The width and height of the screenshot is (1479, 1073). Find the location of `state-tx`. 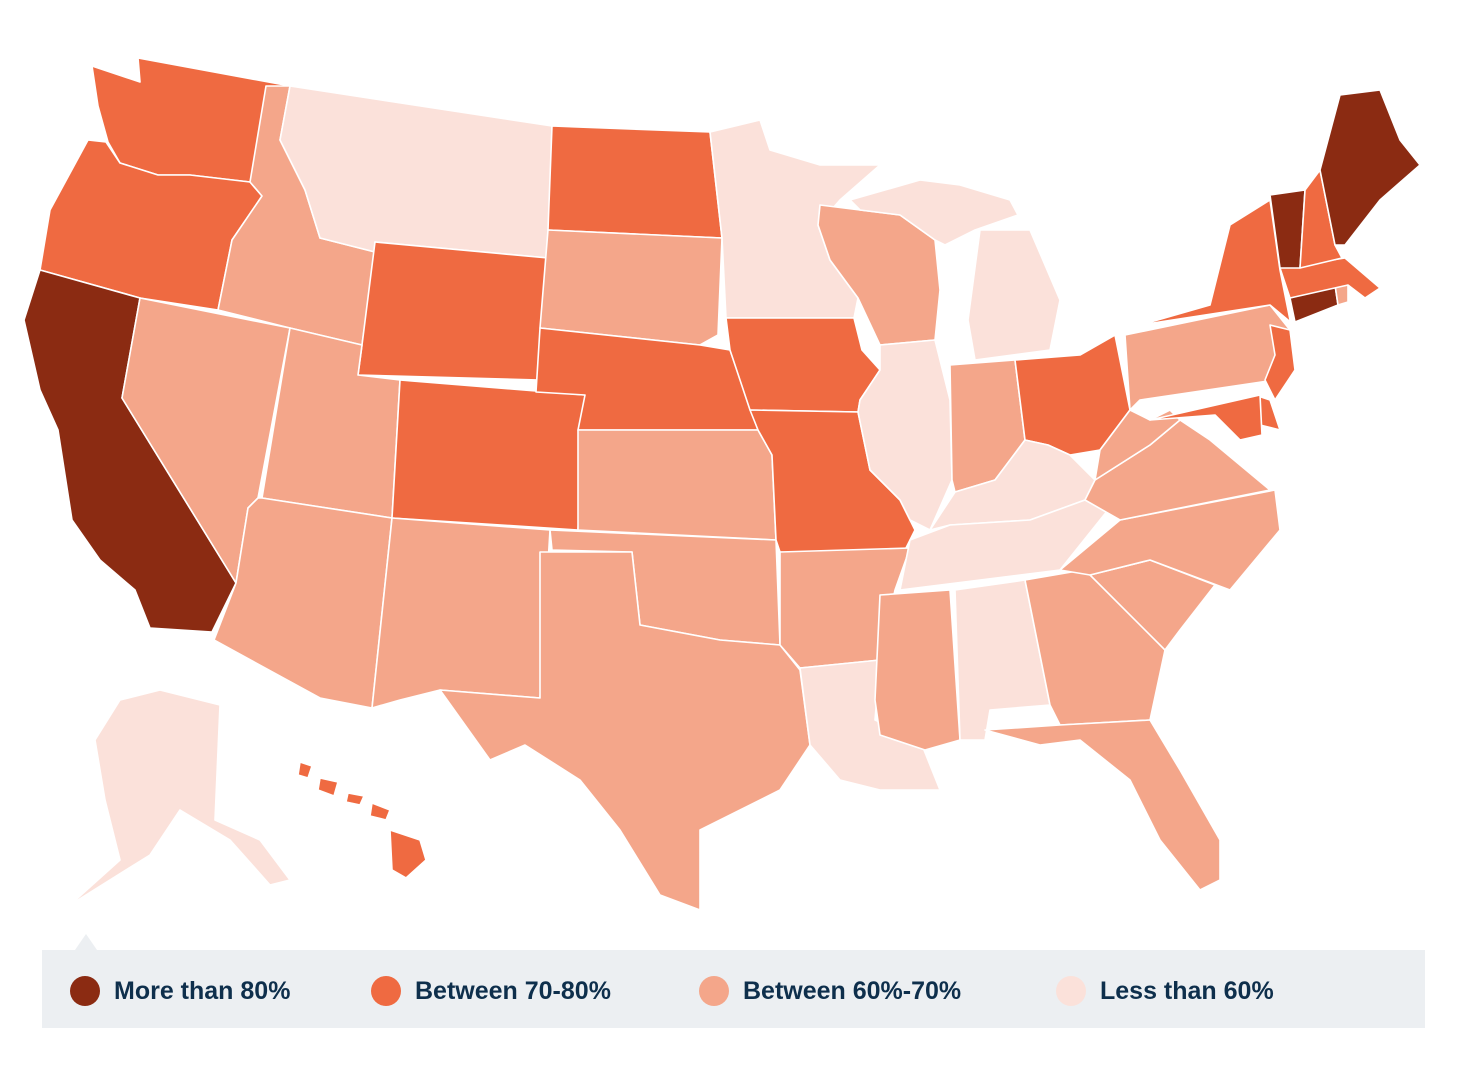

state-tx is located at coordinates (625, 731).